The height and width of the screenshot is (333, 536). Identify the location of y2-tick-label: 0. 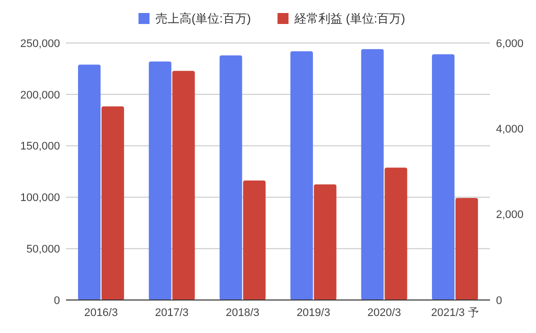
(499, 300).